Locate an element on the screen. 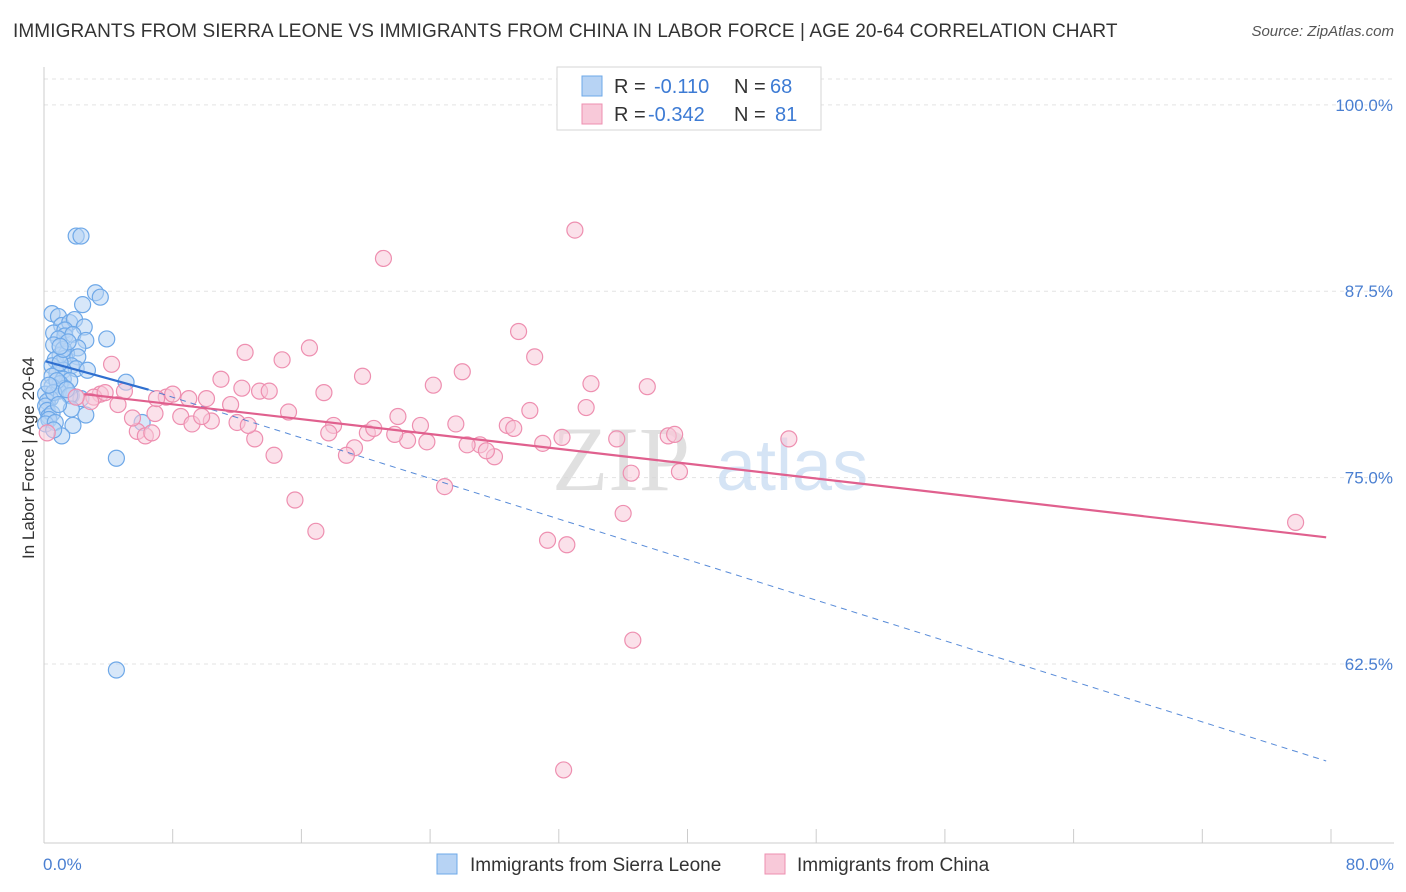 This screenshot has width=1406, height=892. legend-r-value-1: -0.110 is located at coordinates (681, 87).